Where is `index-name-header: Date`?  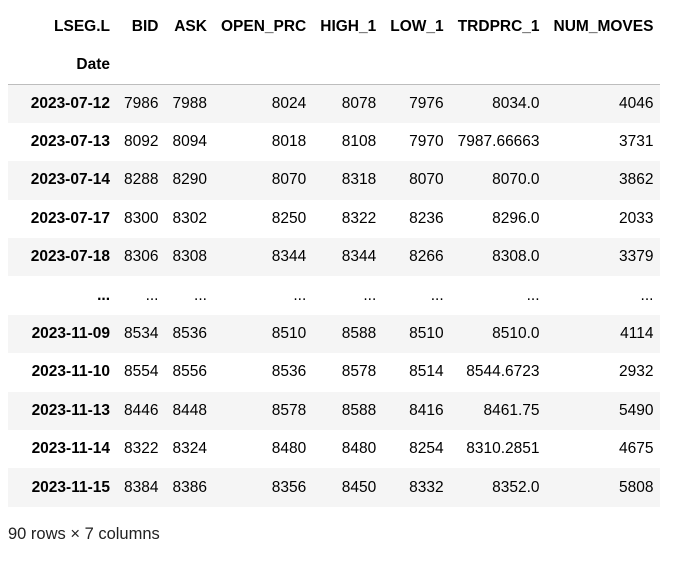
index-name-header: Date is located at coordinates (93, 64).